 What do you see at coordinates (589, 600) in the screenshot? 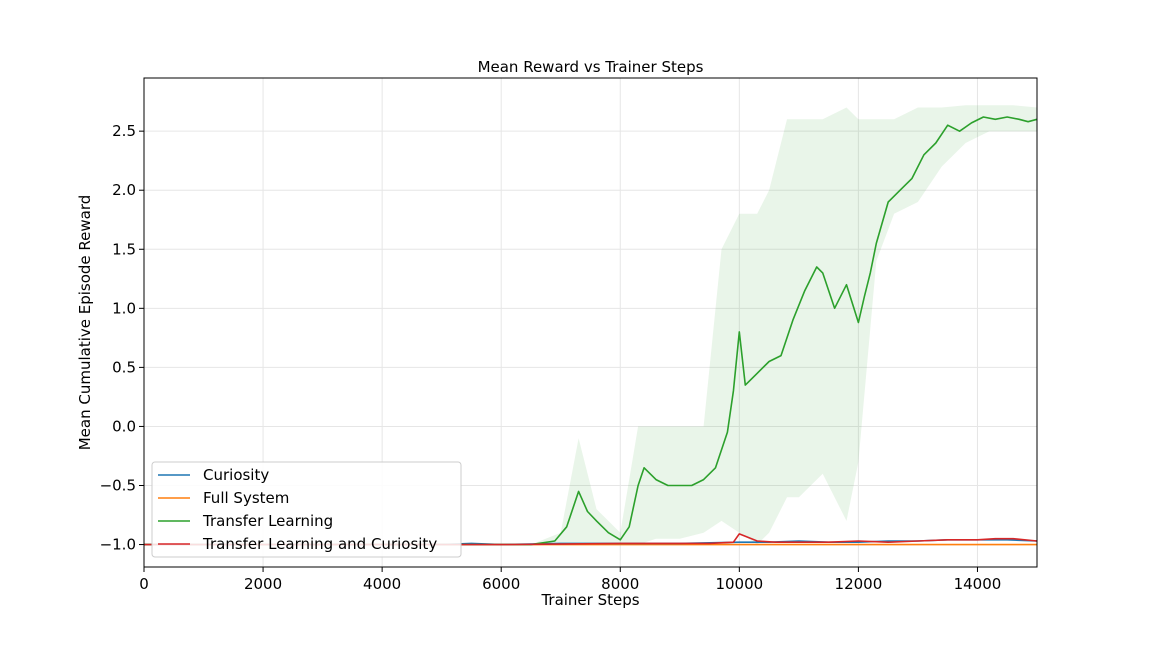
I see `x-axis-label: Trainer Steps` at bounding box center [589, 600].